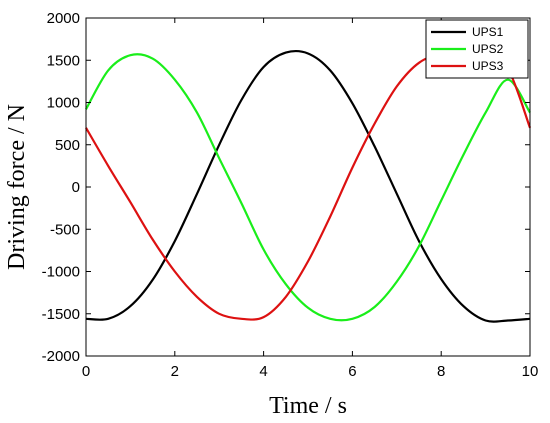 This screenshot has width=550, height=423. Describe the element at coordinates (86, 371) in the screenshot. I see `x-tick-label: 0` at that location.